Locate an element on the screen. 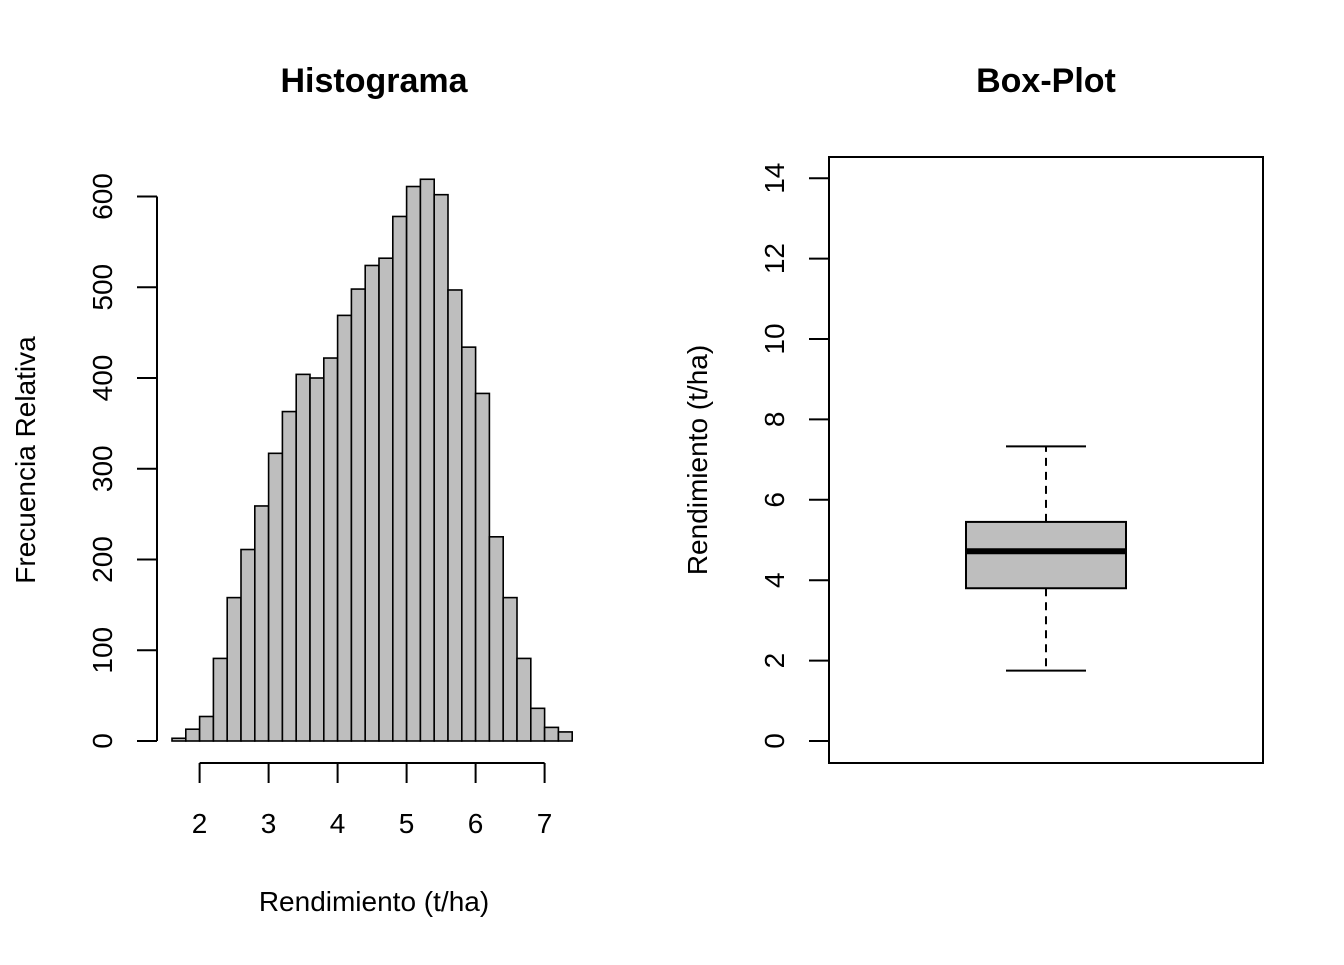 The image size is (1344, 965). boxplot-title: Box-Plot is located at coordinates (1046, 81).